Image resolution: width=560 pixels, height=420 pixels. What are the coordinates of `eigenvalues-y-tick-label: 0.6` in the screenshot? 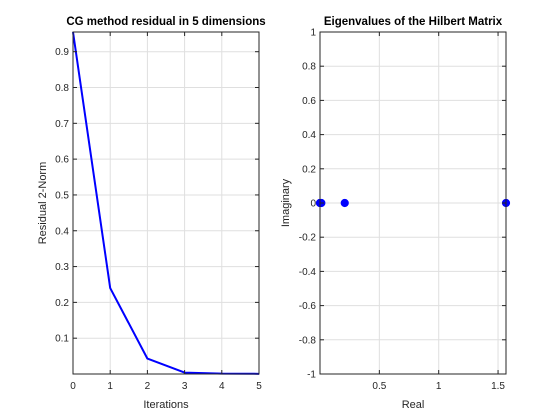 It's located at (309, 101).